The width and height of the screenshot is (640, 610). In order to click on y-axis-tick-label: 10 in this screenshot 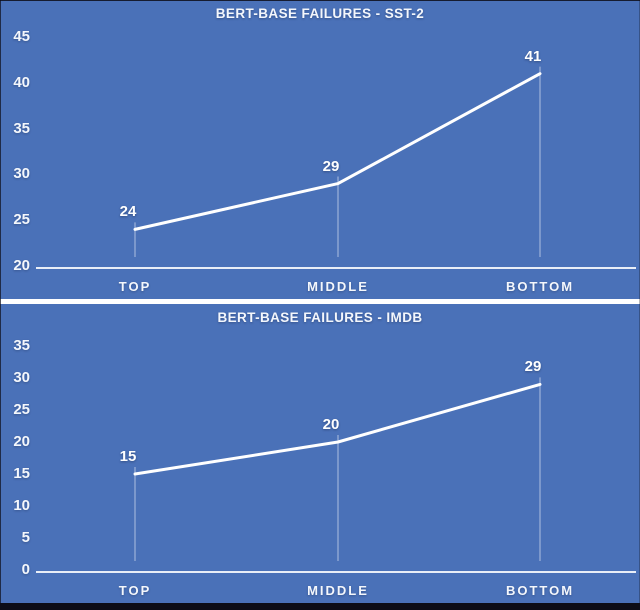, I will do `click(21, 505)`.